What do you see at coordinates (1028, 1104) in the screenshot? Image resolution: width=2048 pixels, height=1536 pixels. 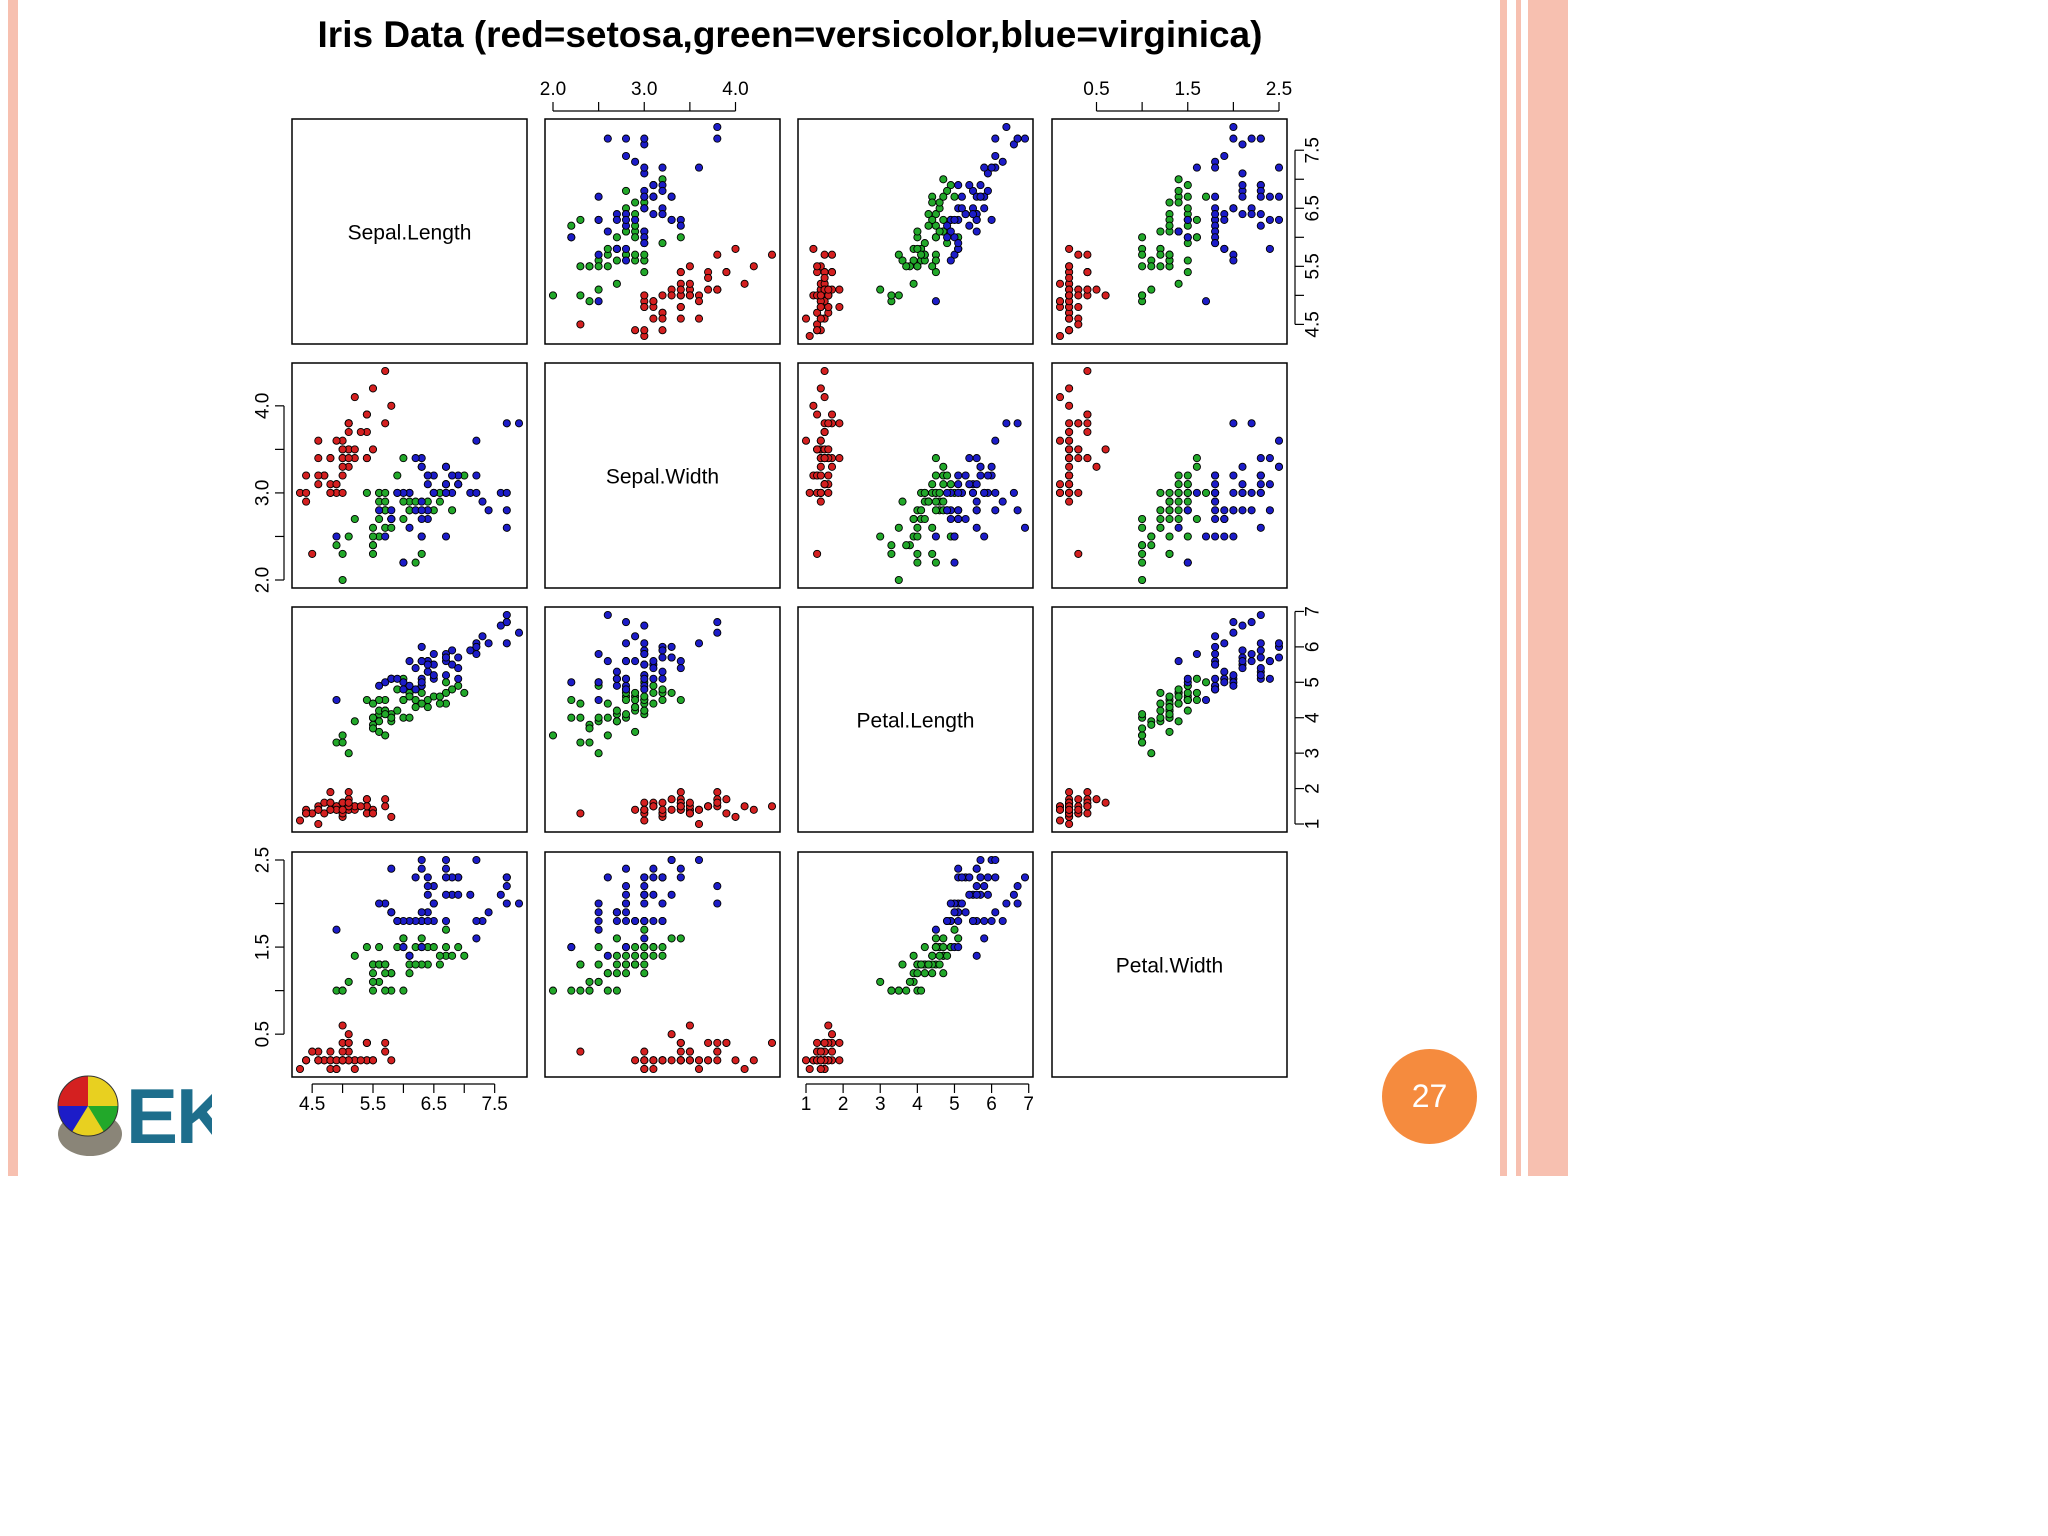 I see `tick-label: 7` at bounding box center [1028, 1104].